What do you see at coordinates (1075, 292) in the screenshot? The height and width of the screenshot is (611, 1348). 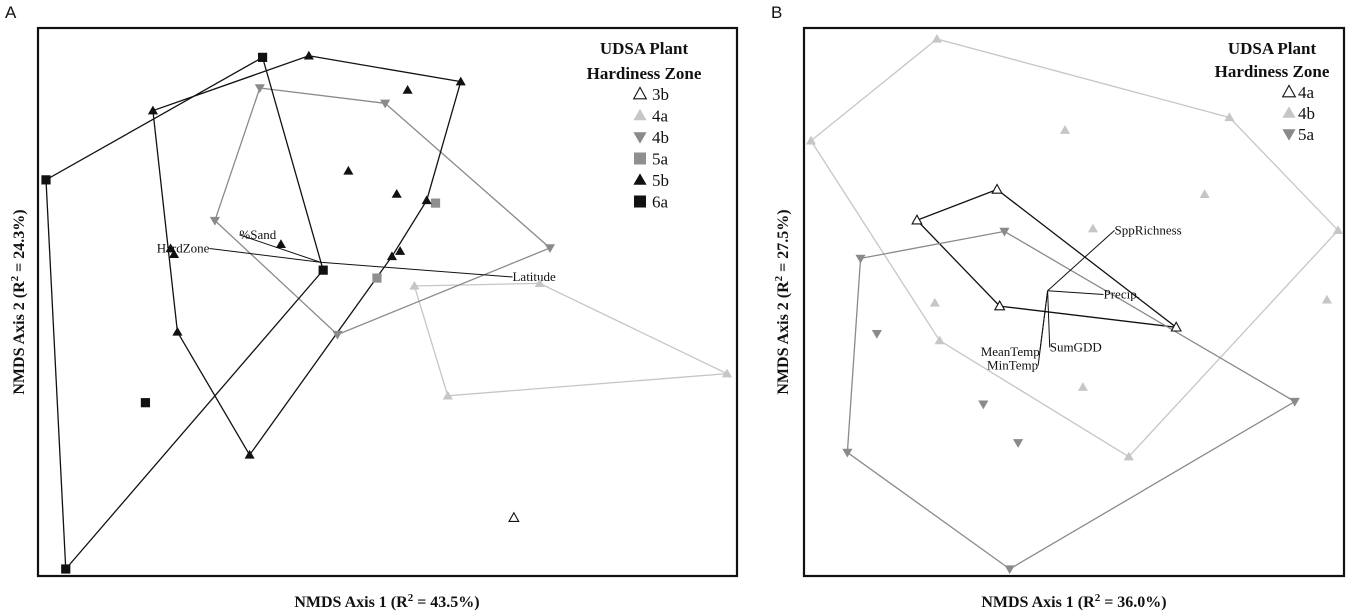 I see `vector-precip` at bounding box center [1075, 292].